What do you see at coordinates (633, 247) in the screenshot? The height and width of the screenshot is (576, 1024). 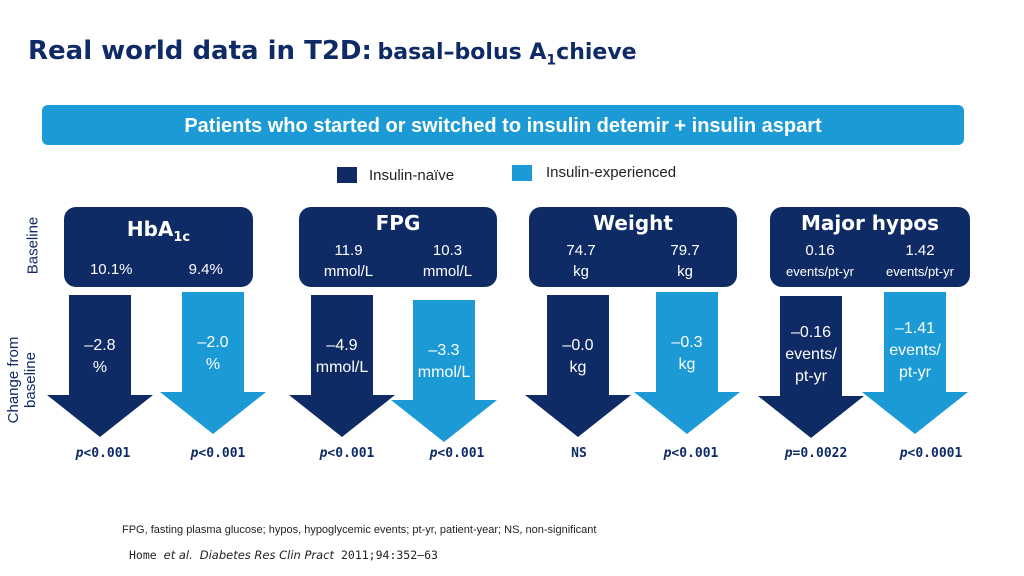 I see `weight-baseline-box: Weight 74.7 kg 79.7 kg` at bounding box center [633, 247].